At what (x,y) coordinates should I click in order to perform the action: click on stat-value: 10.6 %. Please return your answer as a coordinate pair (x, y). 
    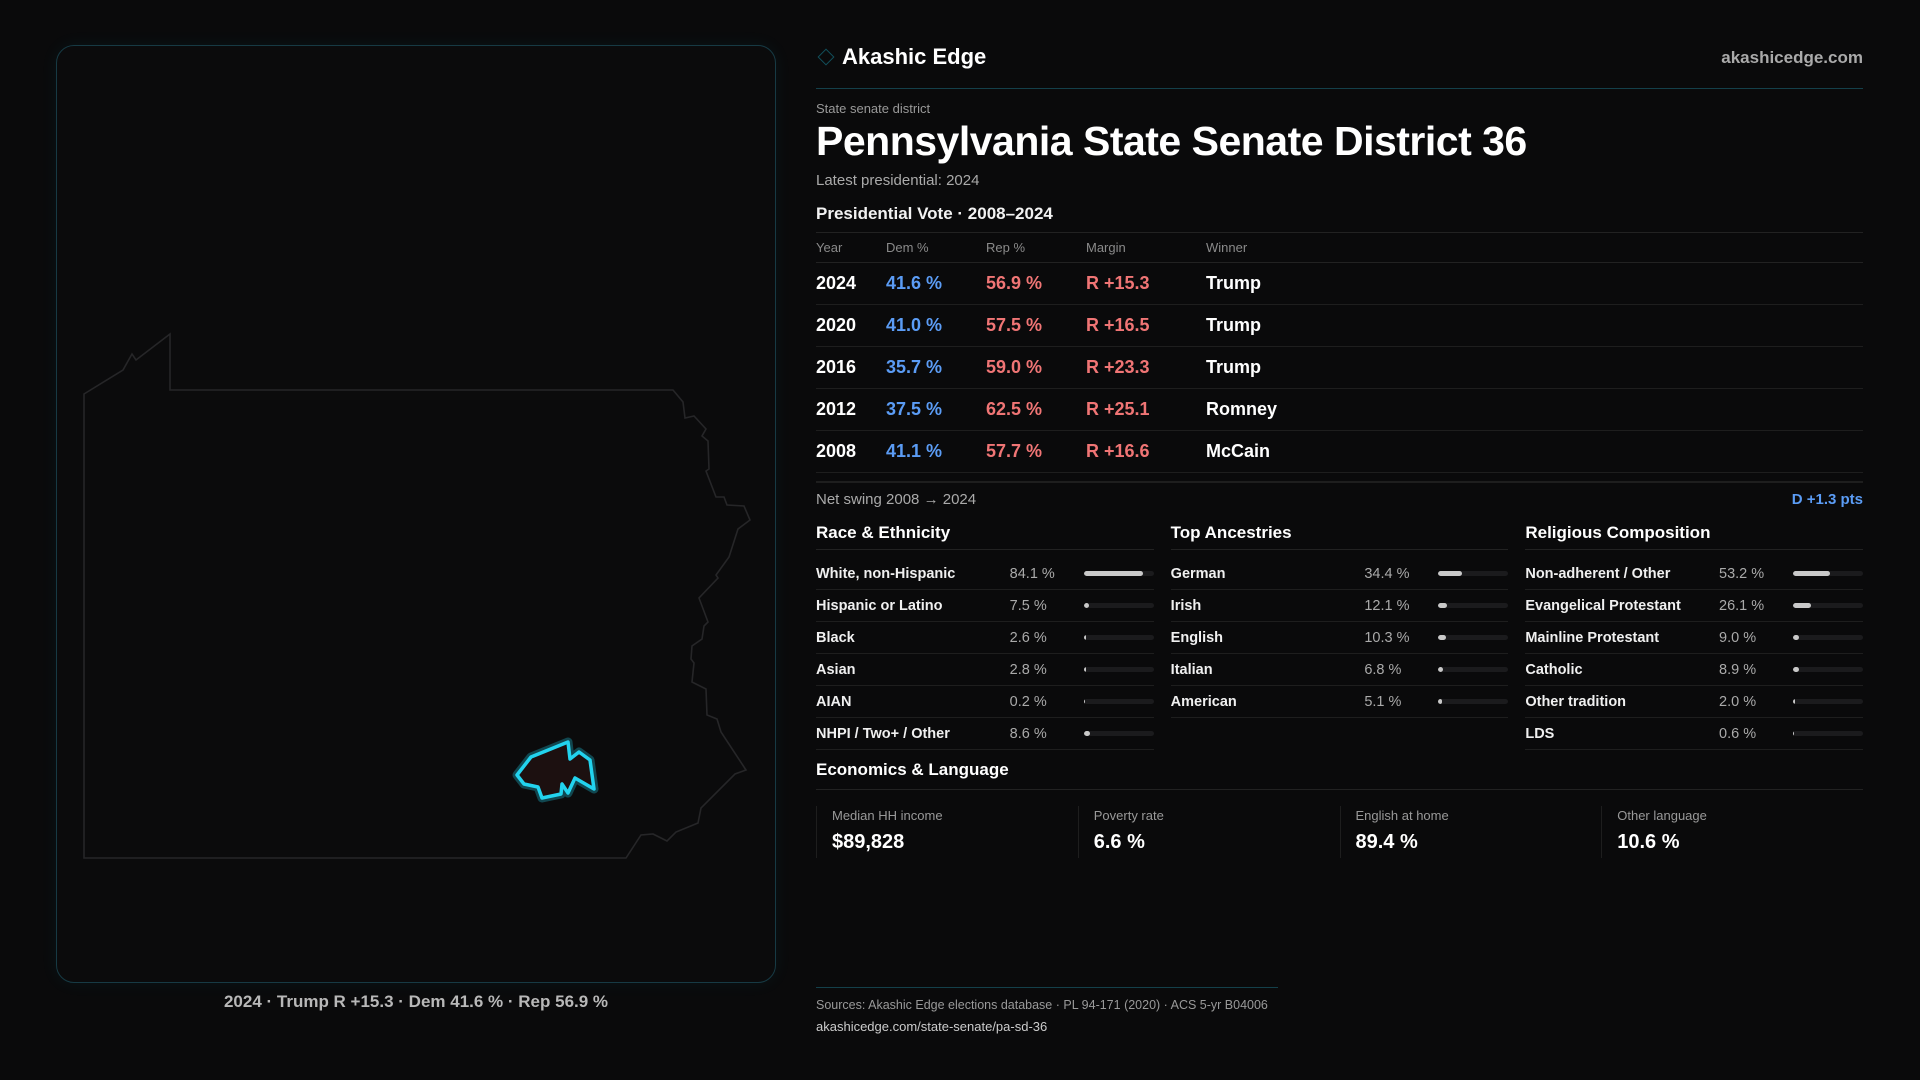
    Looking at the image, I should click on (1648, 842).